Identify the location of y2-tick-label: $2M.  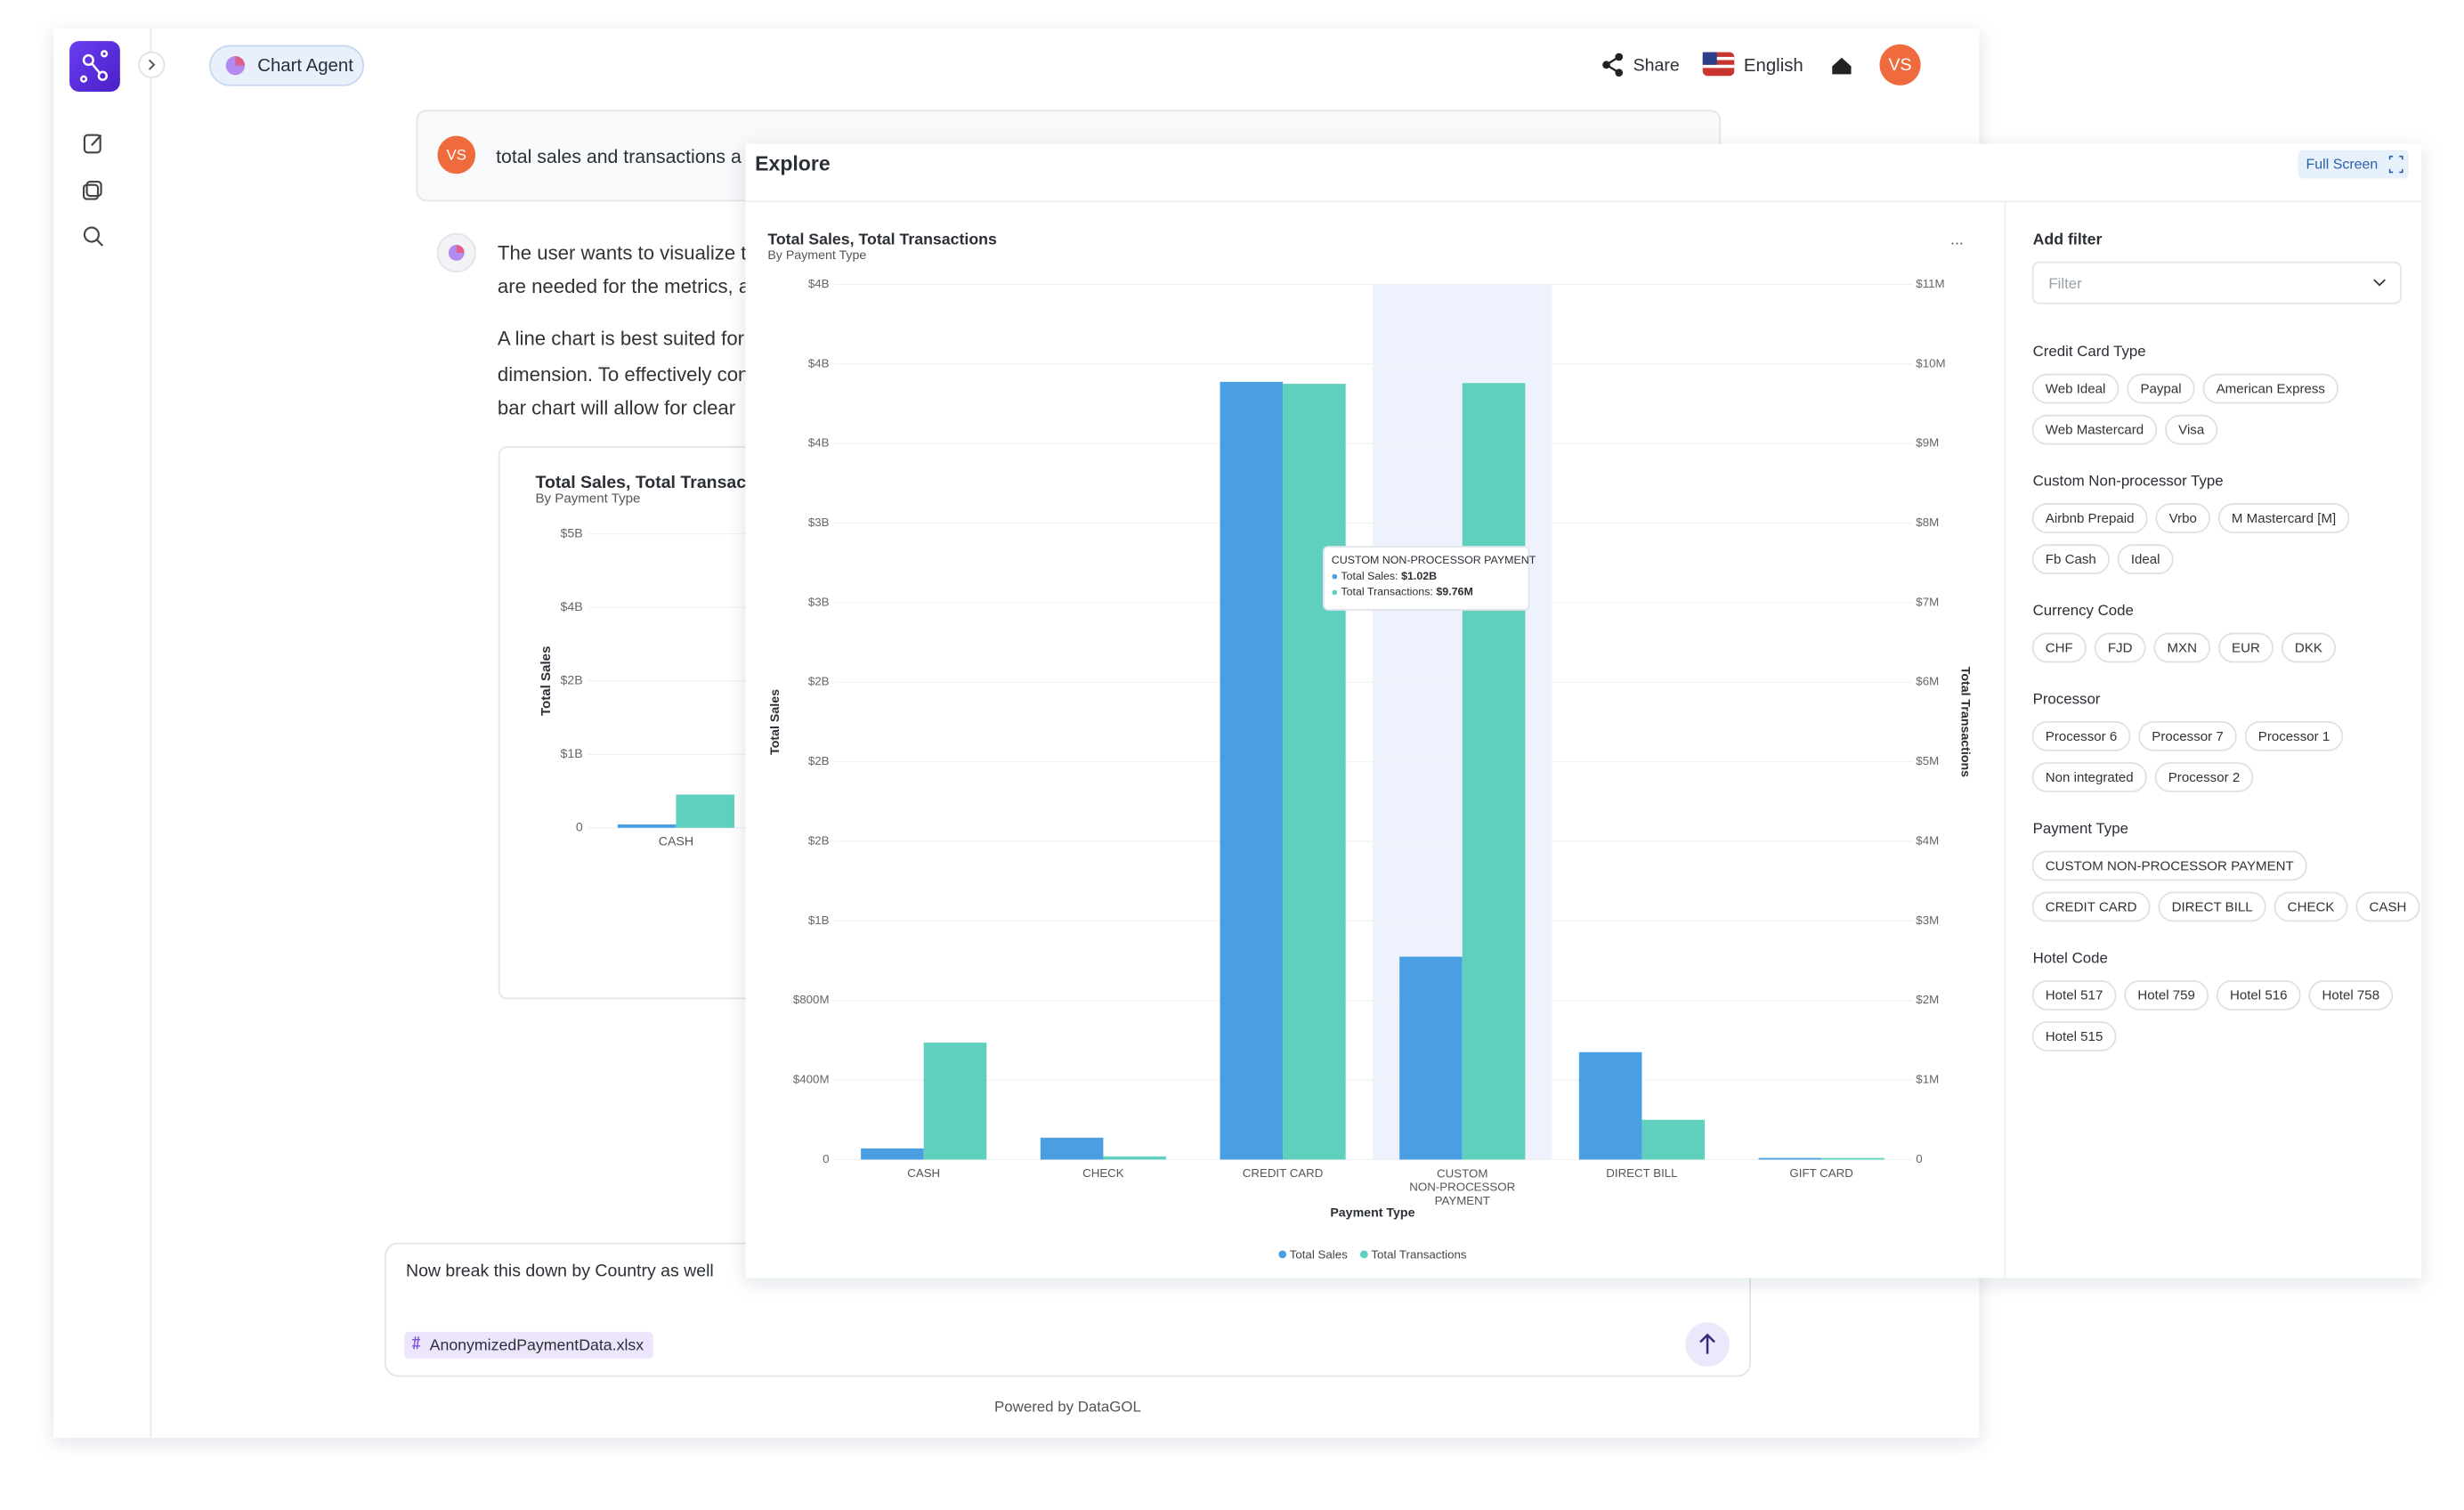
(1928, 1000).